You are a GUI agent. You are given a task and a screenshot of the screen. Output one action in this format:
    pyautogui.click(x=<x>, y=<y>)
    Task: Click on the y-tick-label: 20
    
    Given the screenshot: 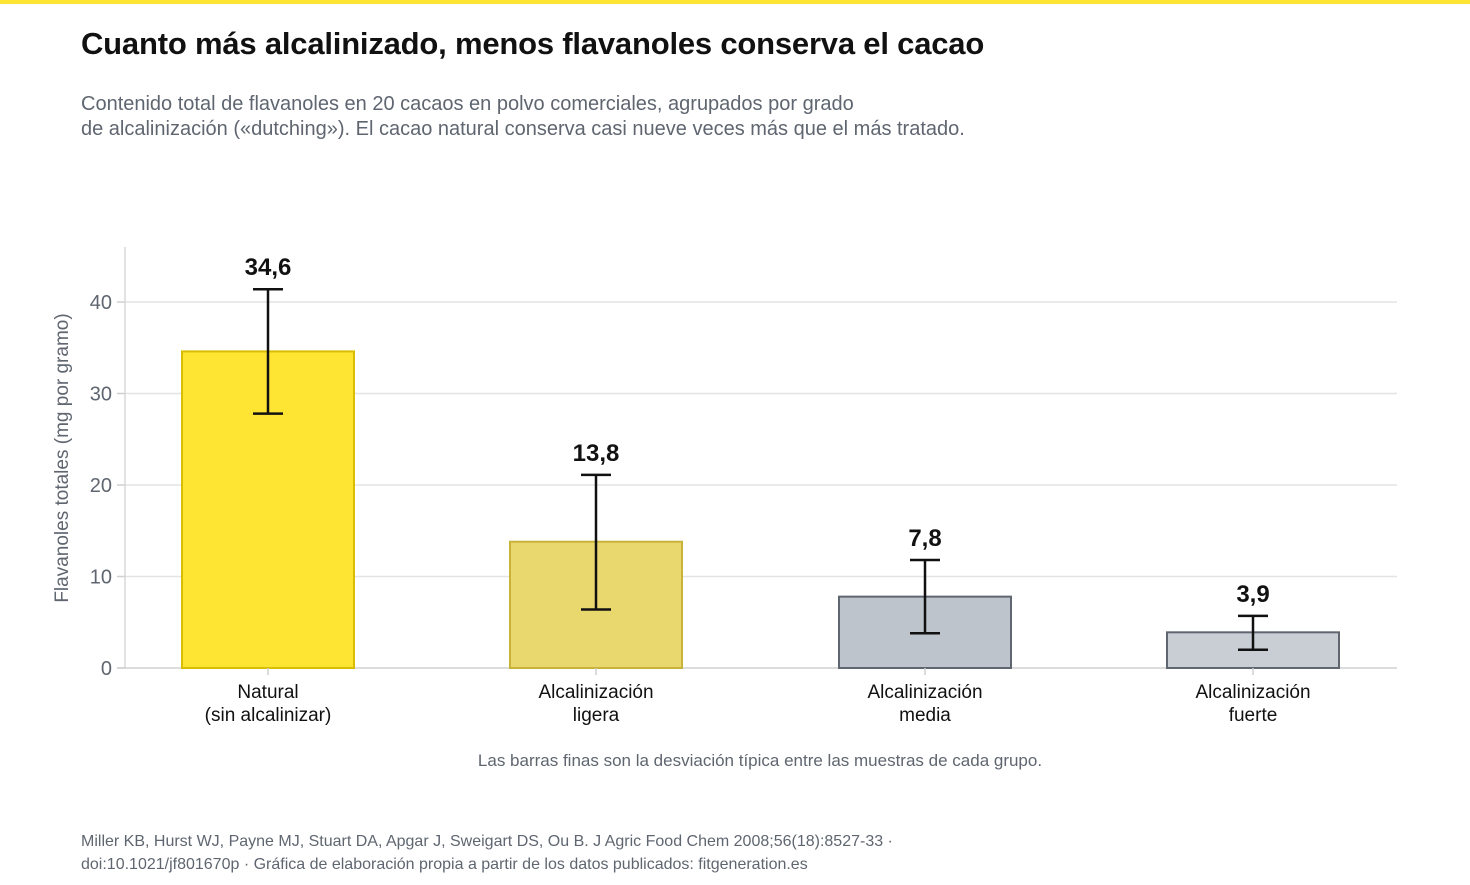 What is the action you would take?
    pyautogui.click(x=101, y=486)
    